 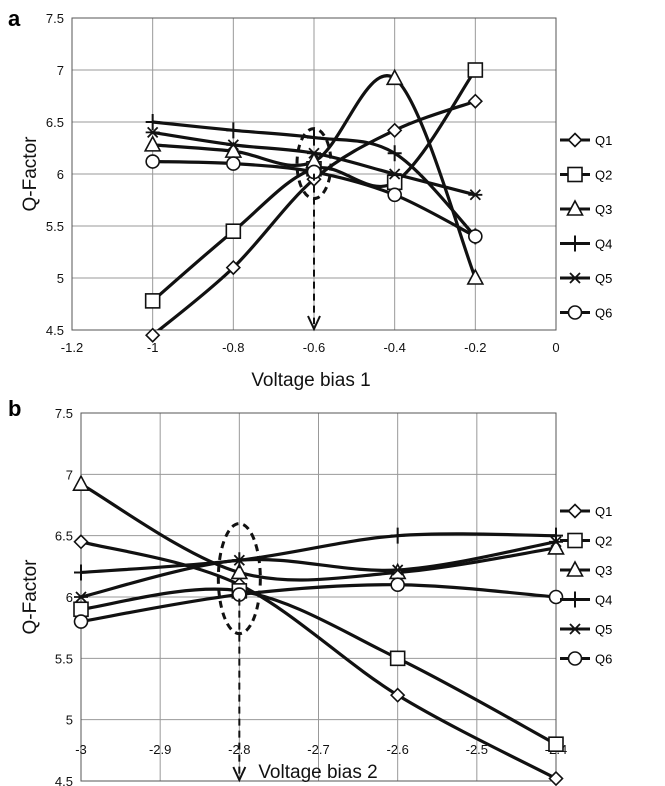 What do you see at coordinates (14, 408) in the screenshot?
I see `panel-label: b` at bounding box center [14, 408].